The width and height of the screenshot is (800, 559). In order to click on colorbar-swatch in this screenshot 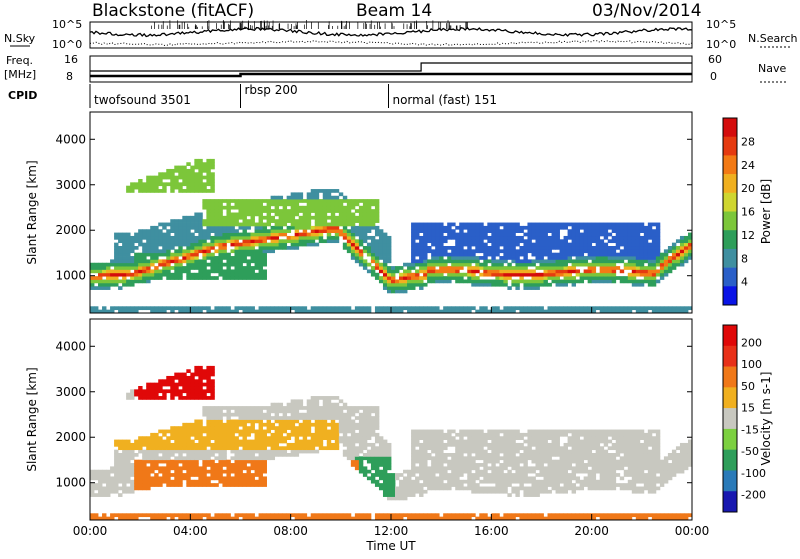, I will do `click(730, 146)`.